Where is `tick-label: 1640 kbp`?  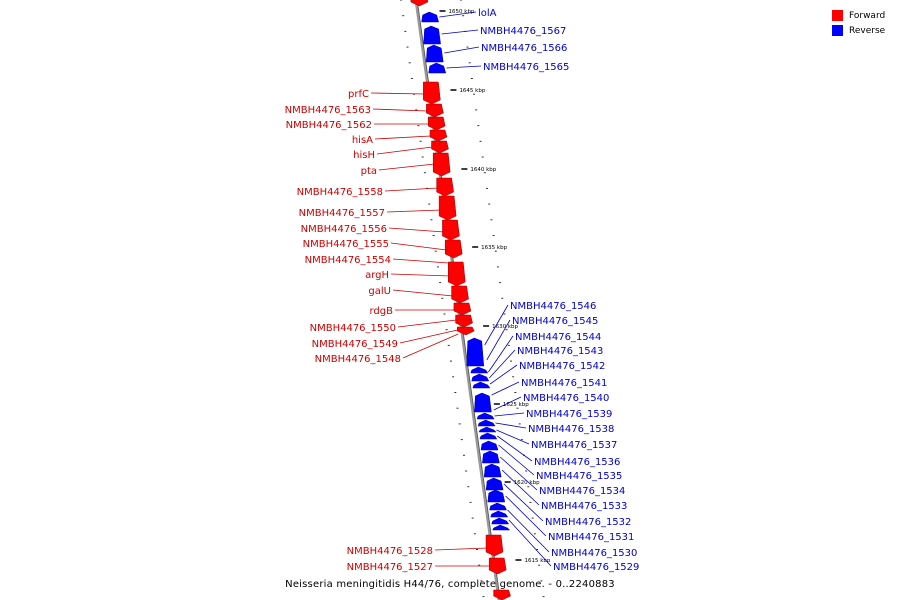
tick-label: 1640 kbp is located at coordinates (483, 170).